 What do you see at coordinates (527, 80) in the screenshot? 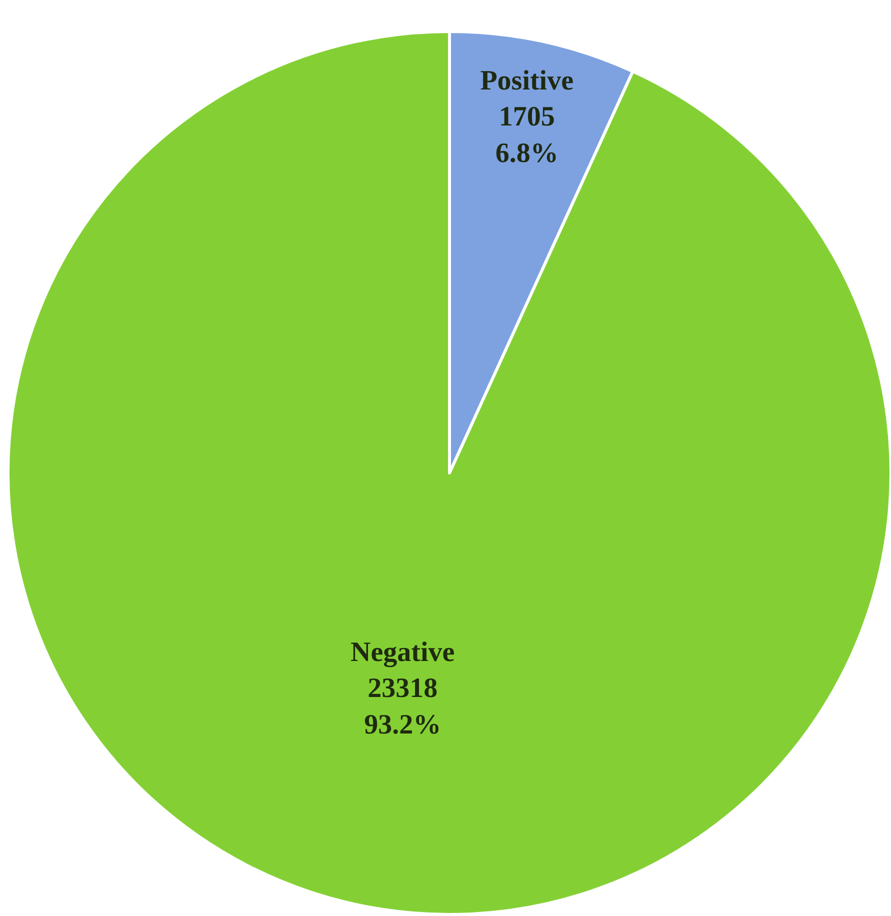
I see `slice-label: Positive` at bounding box center [527, 80].